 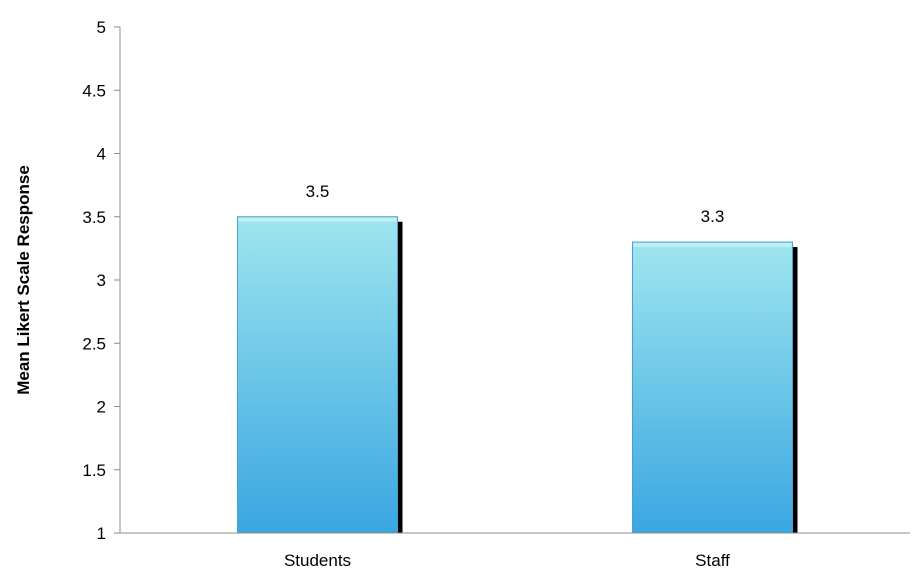 What do you see at coordinates (94, 217) in the screenshot?
I see `y-tick-label: 3.5` at bounding box center [94, 217].